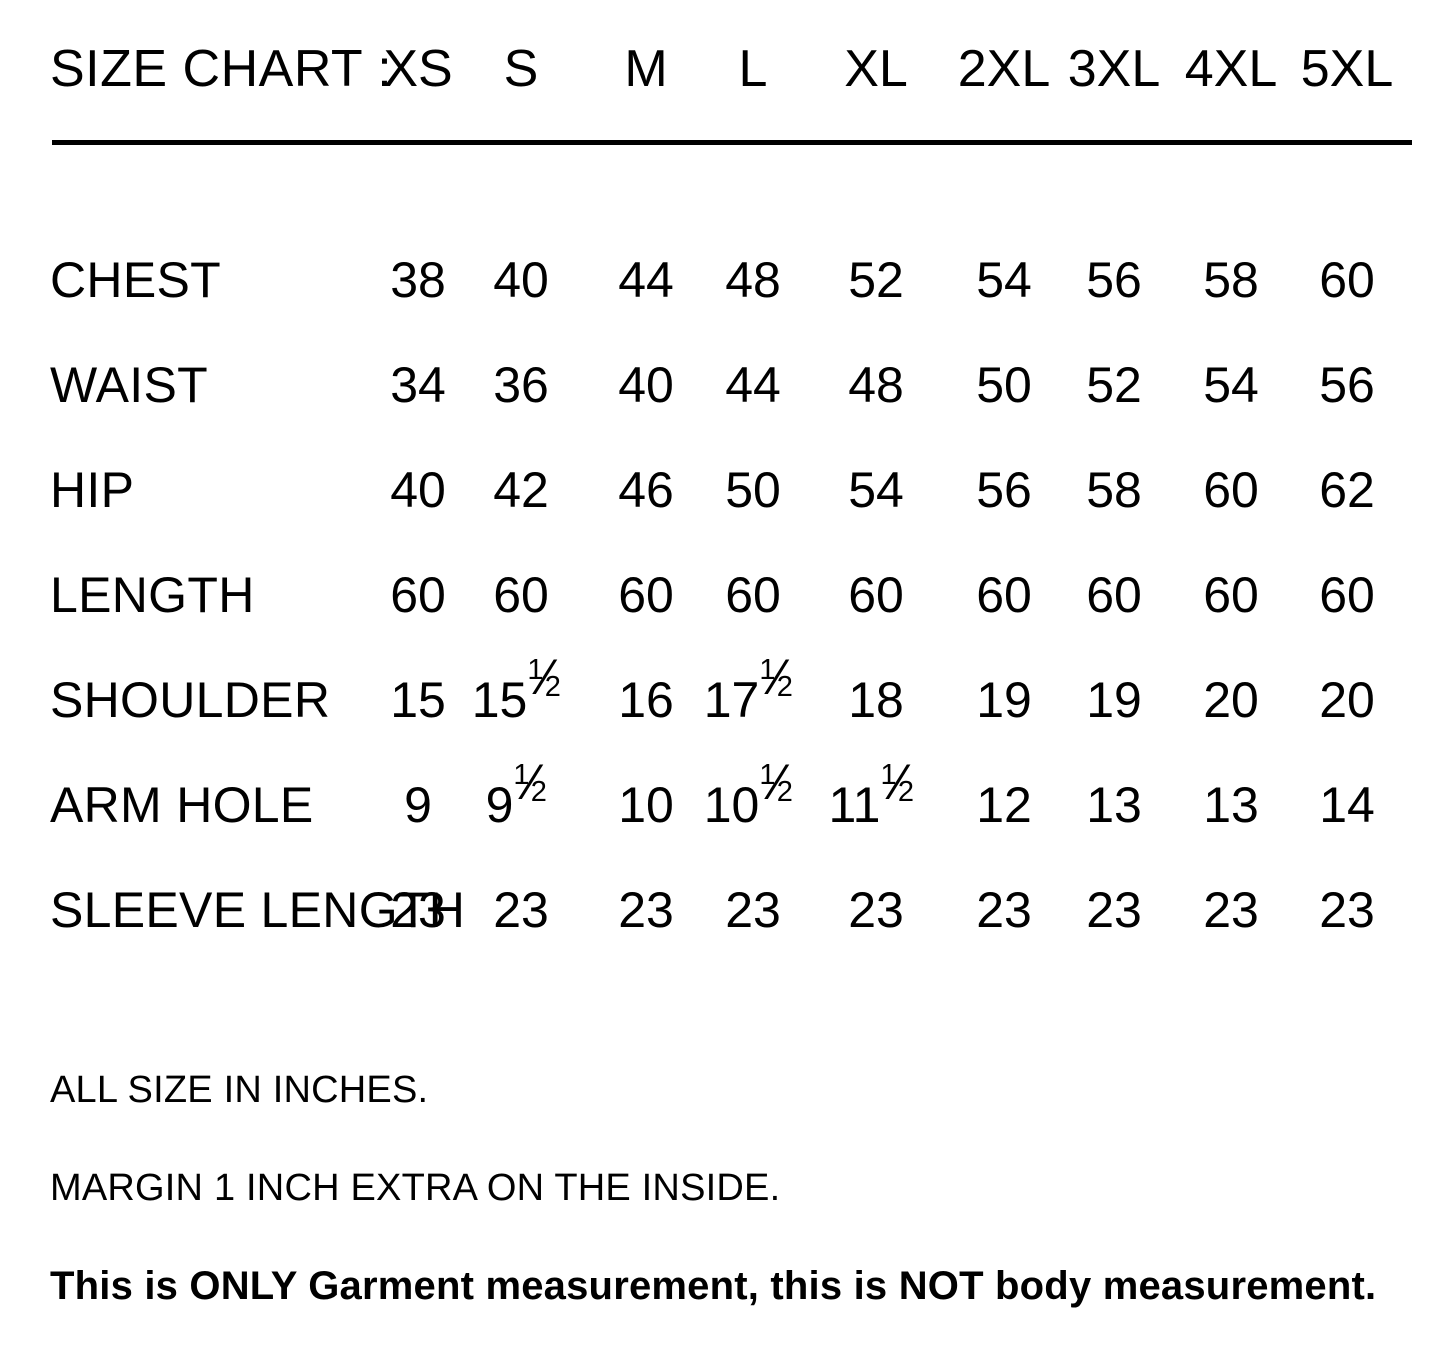  Describe the element at coordinates (731, 700) in the screenshot. I see `cell-value: 17` at that location.